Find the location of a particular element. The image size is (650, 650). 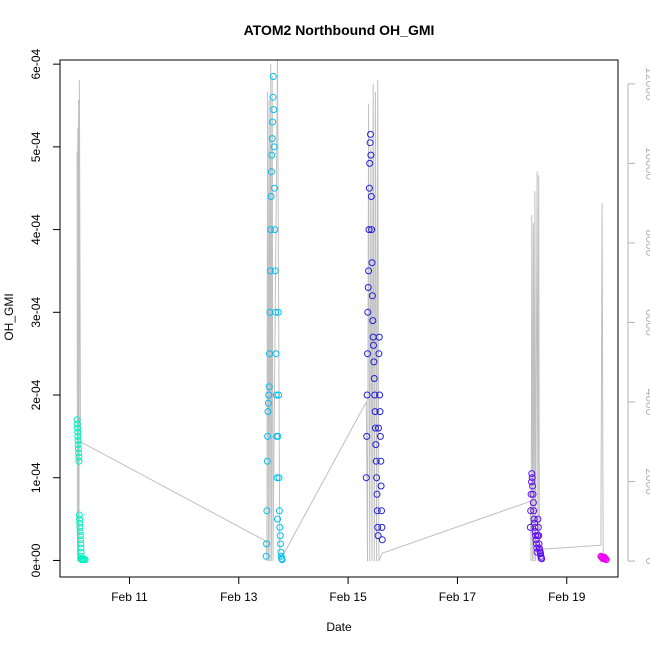

y2-tick-label: 0 is located at coordinates (646, 561).